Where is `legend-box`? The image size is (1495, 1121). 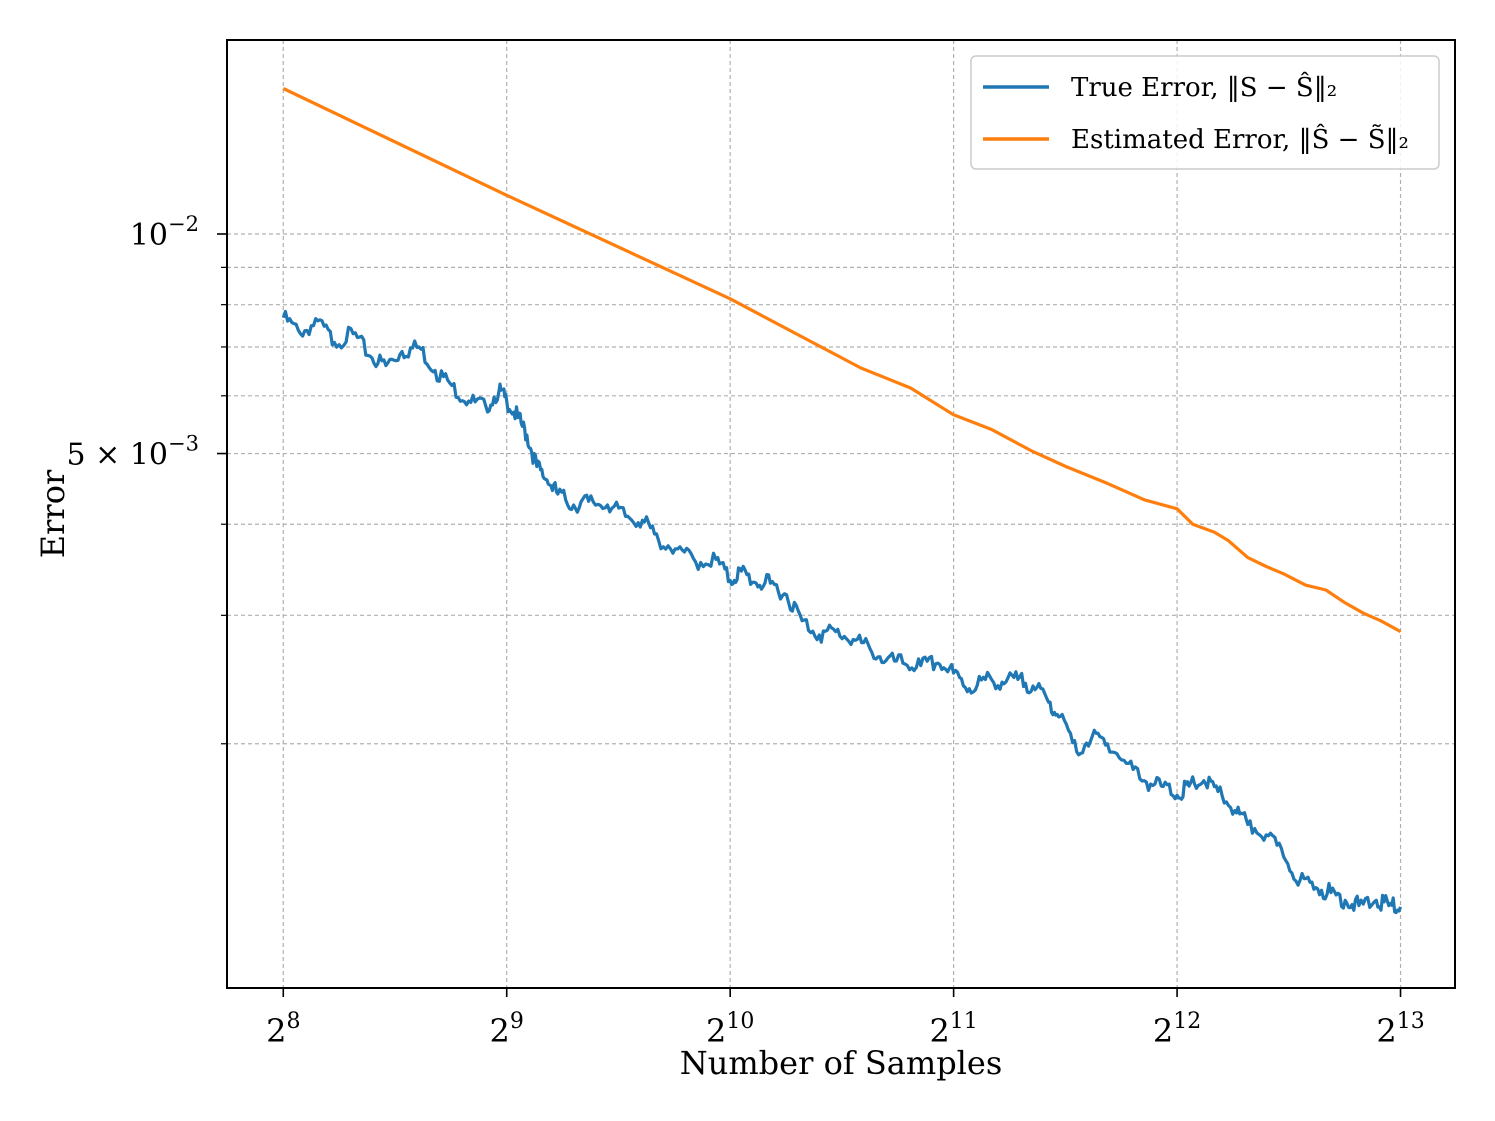 legend-box is located at coordinates (1205, 112).